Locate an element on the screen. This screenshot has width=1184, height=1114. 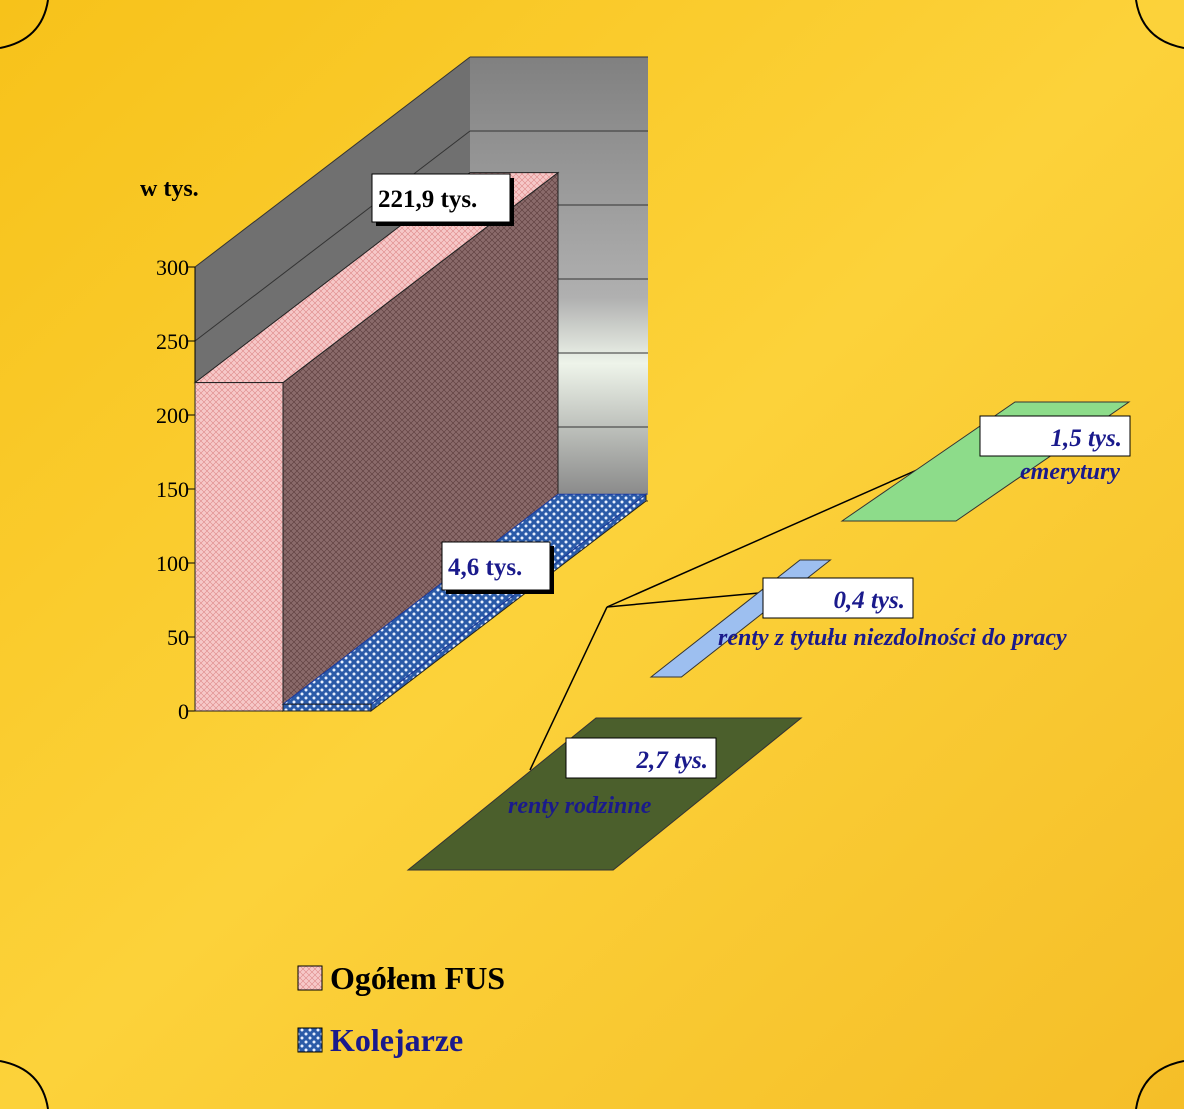
category-label: renty z tytułu niezdolności do pracy is located at coordinates (892, 638).